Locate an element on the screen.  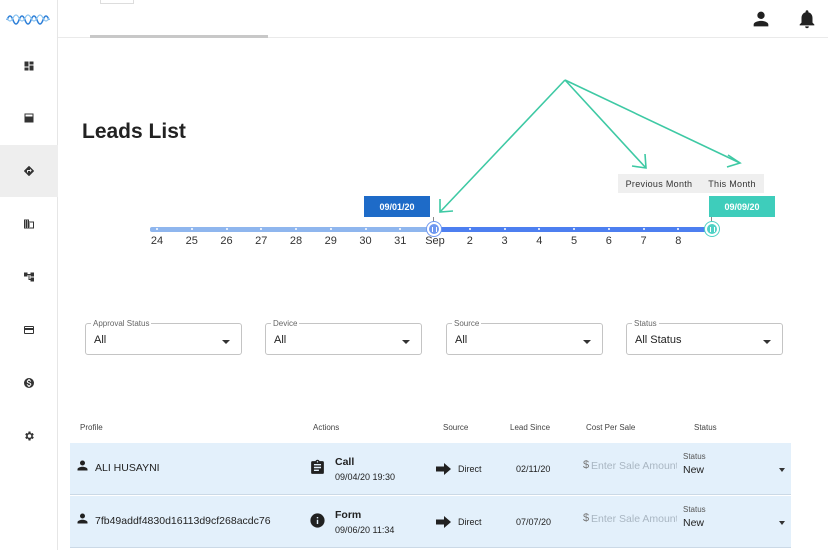
column-header-cost-per-sale: Cost Per Sale is located at coordinates (611, 427).